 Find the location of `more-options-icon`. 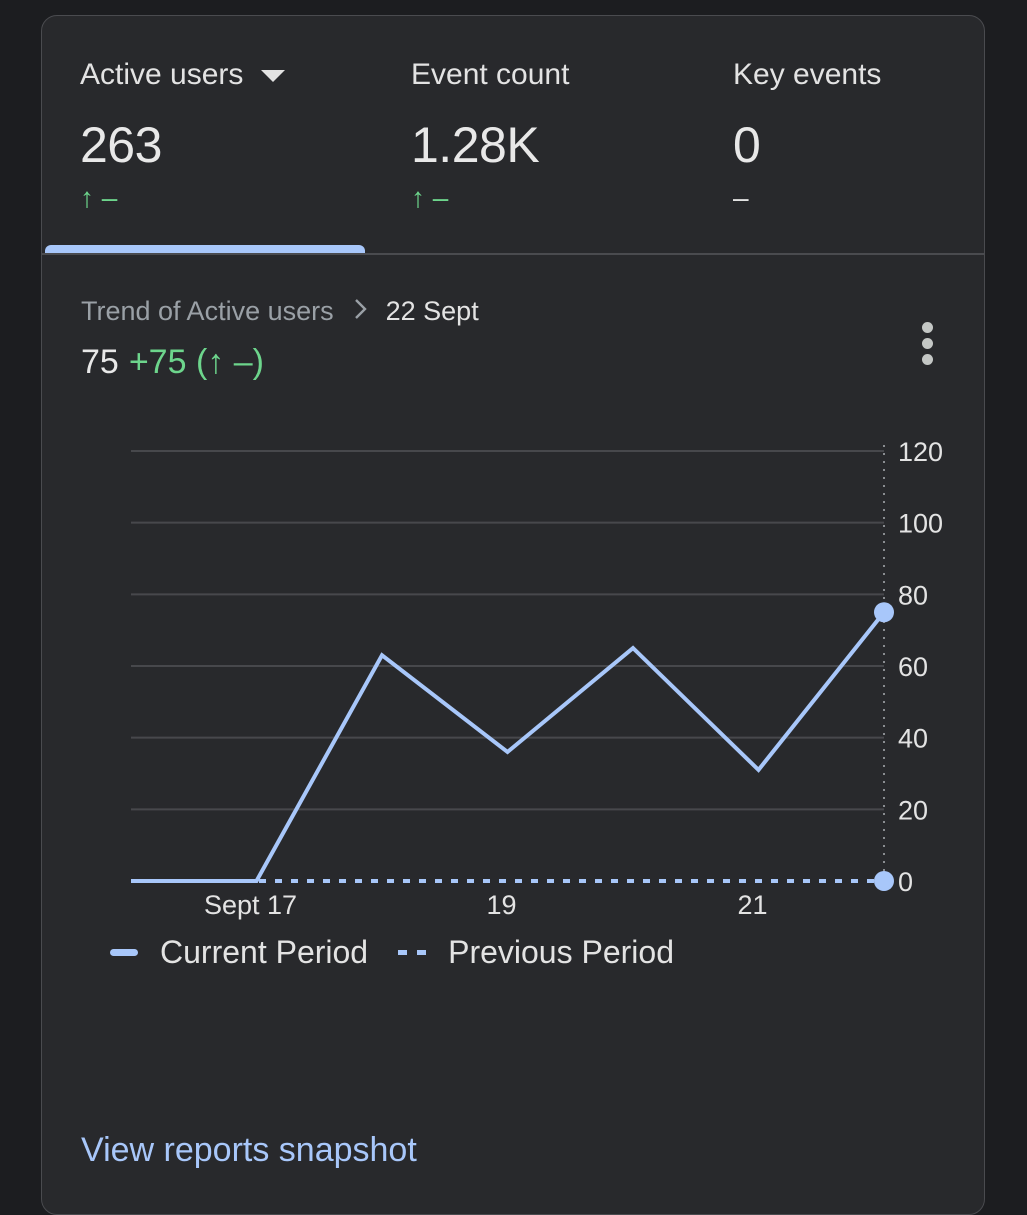

more-options-icon is located at coordinates (928, 344).